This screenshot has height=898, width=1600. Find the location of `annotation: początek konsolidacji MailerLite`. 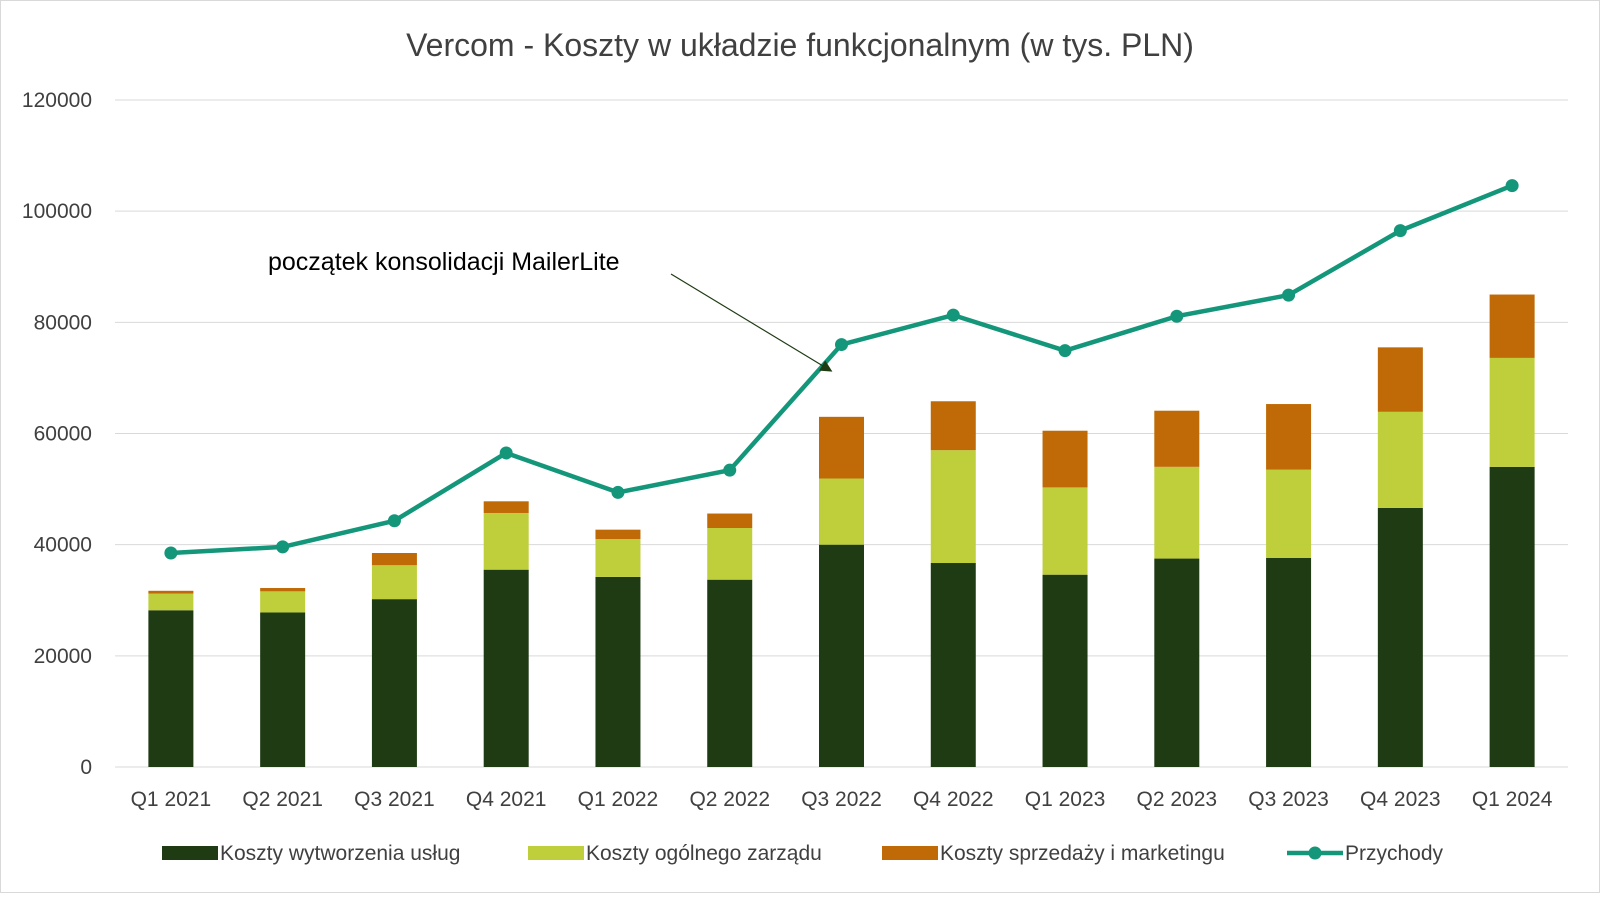

annotation: początek konsolidacji MailerLite is located at coordinates (550, 310).